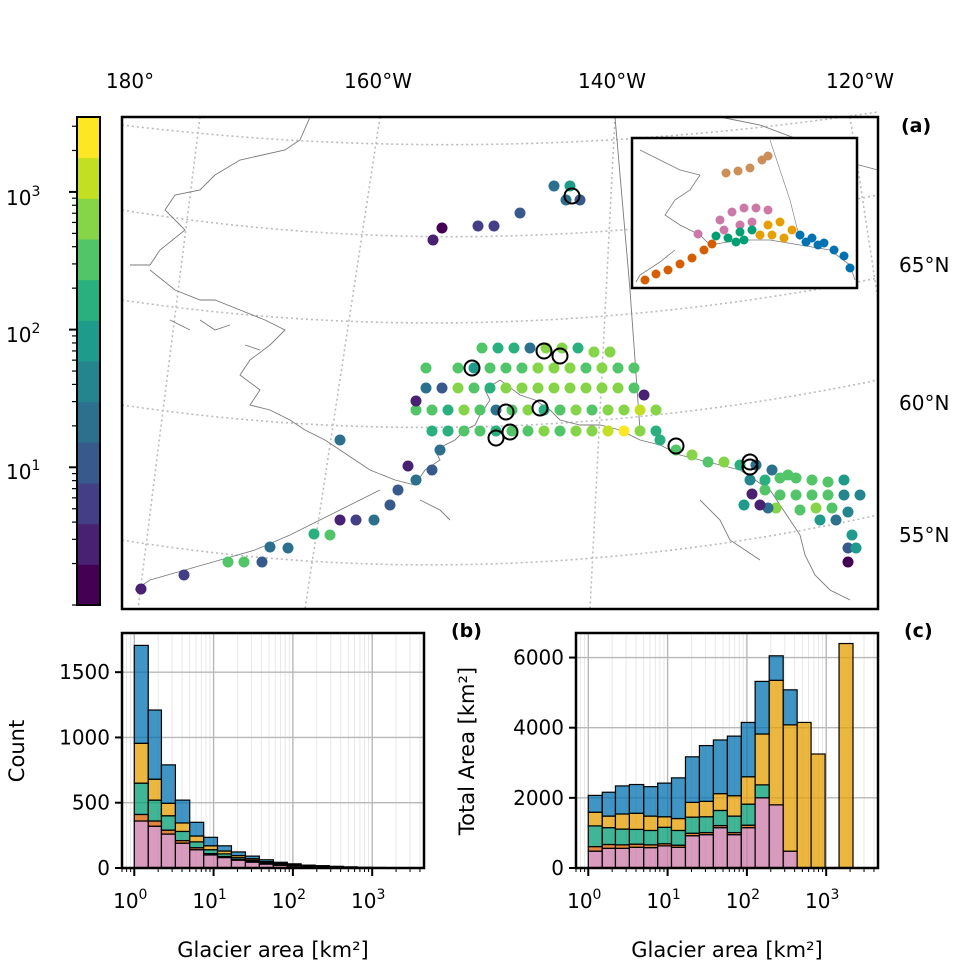 The height and width of the screenshot is (975, 975). What do you see at coordinates (924, 265) in the screenshot?
I see `lat-label-65n: 65°N` at bounding box center [924, 265].